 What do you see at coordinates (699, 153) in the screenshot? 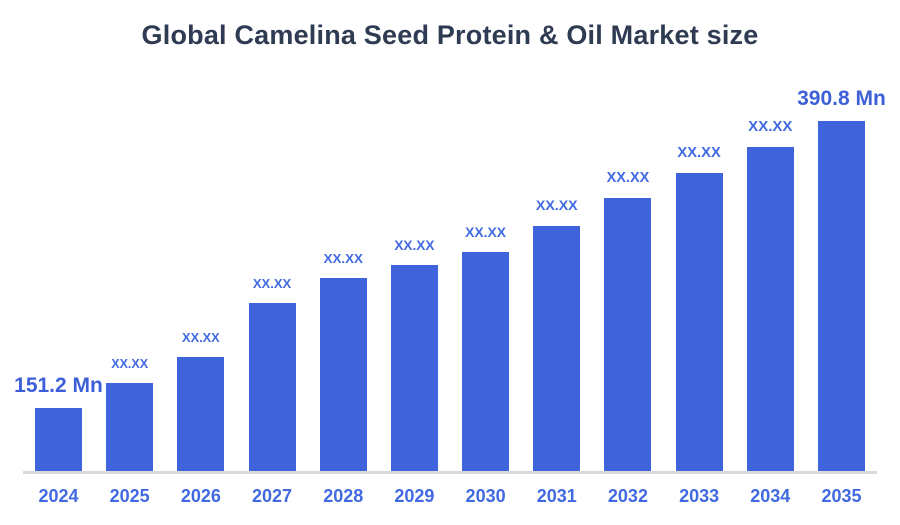
I see `bar-masked-label-2033: XX.XX` at bounding box center [699, 153].